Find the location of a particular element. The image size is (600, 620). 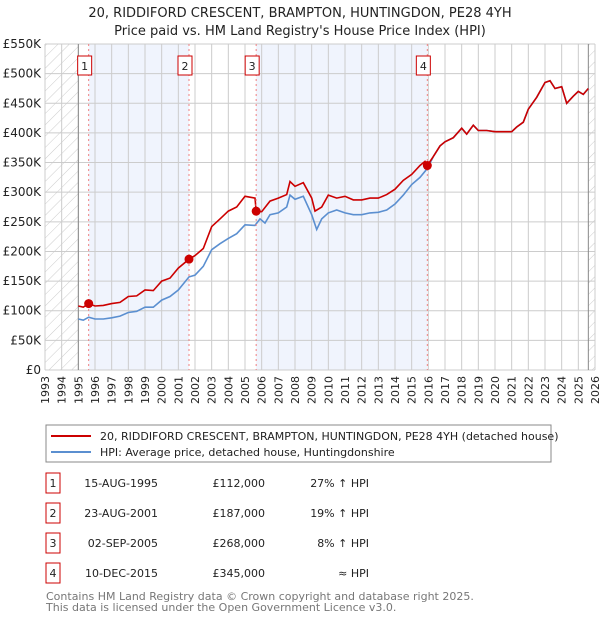

y-tick-label: £100K is located at coordinates (23, 311).